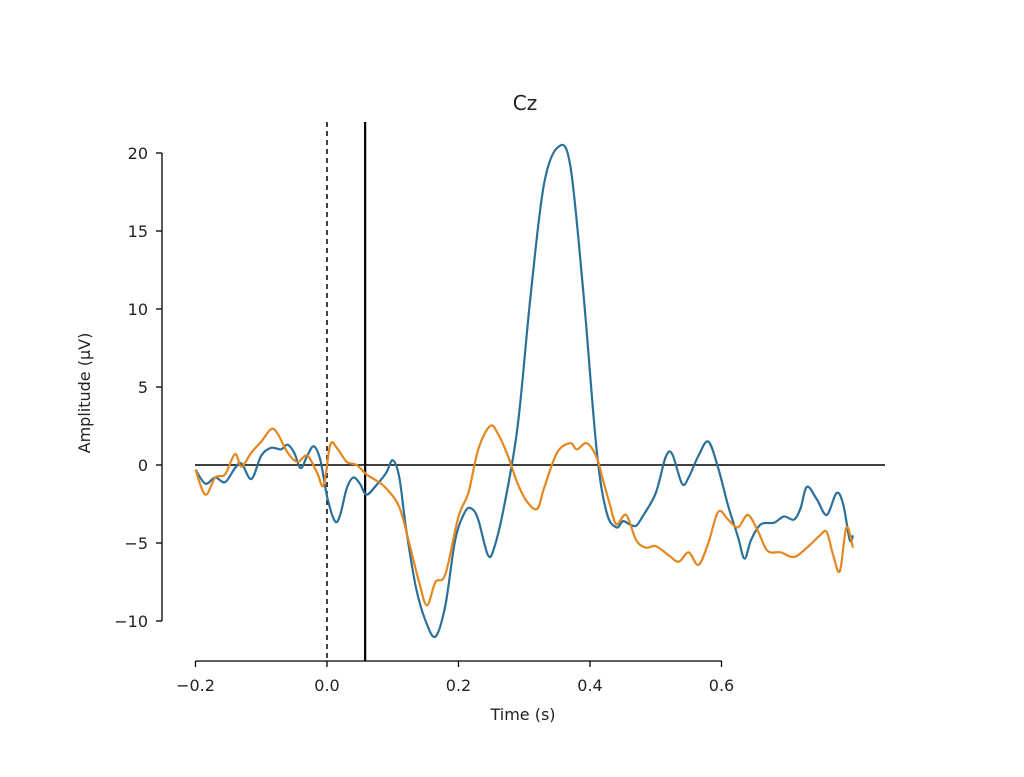  Describe the element at coordinates (136, 543) in the screenshot. I see `y-tick-label: −5` at that location.